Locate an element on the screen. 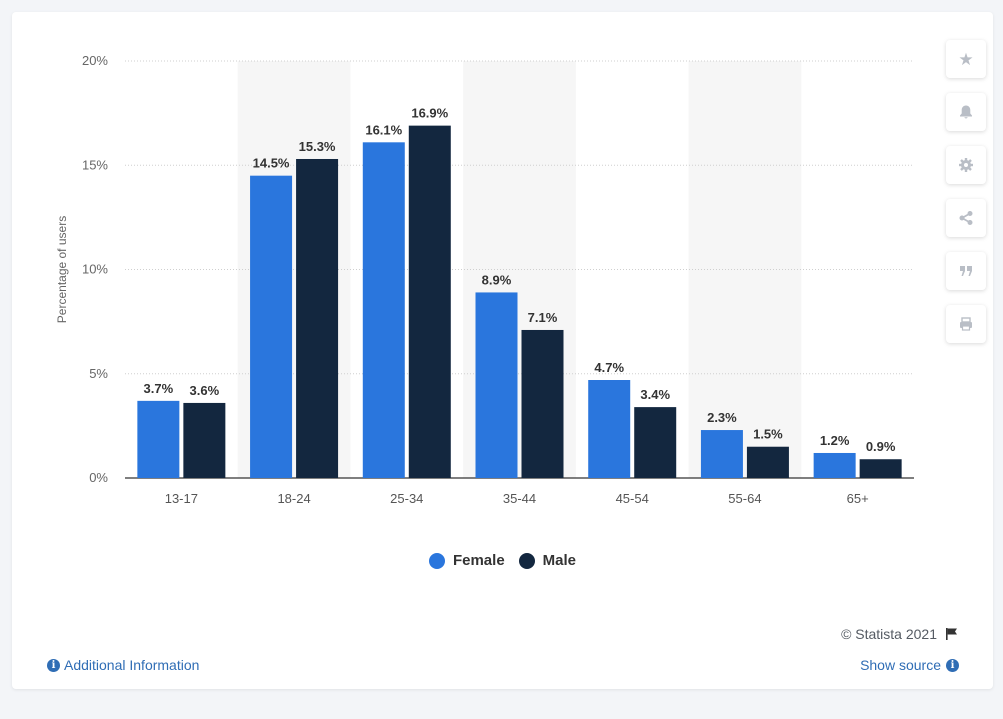  data-label: 16.1% is located at coordinates (383, 129).